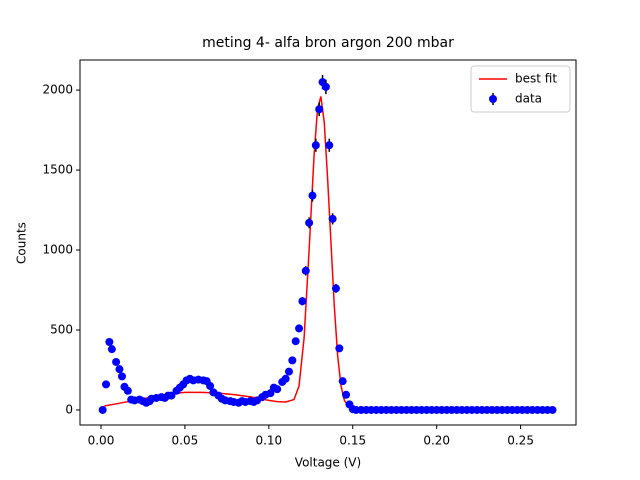 The width and height of the screenshot is (640, 480). I want to click on x-tick-label: 0.25, so click(520, 441).